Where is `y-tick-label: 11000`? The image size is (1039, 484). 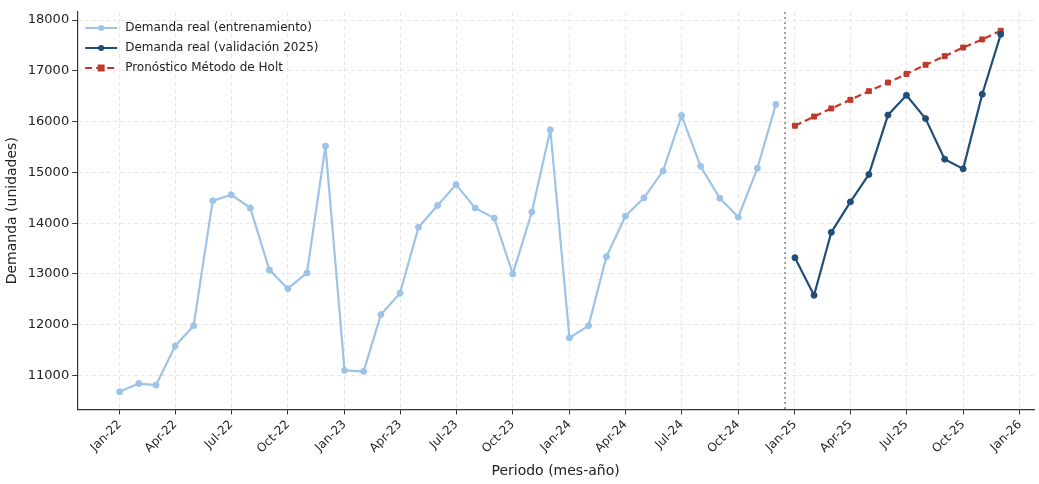
y-tick-label: 11000 is located at coordinates (48, 374).